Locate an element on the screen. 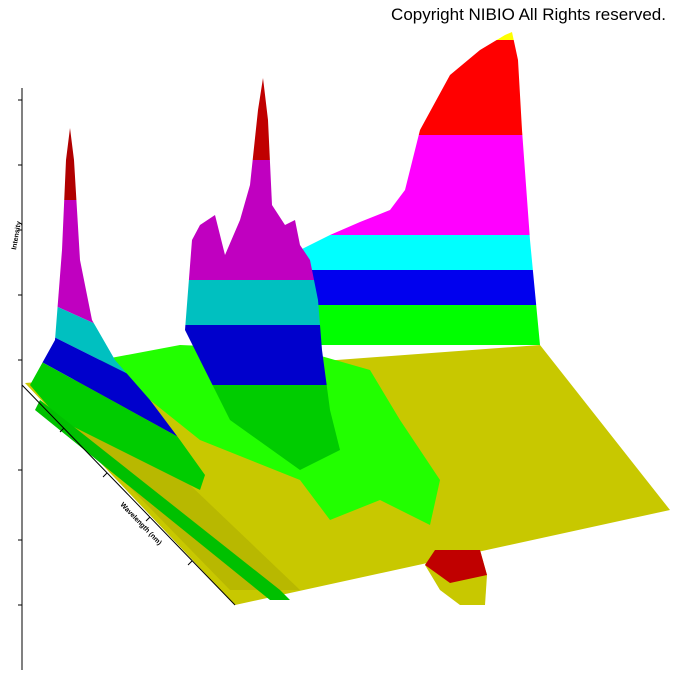  x-axis is located at coordinates (128, 495).